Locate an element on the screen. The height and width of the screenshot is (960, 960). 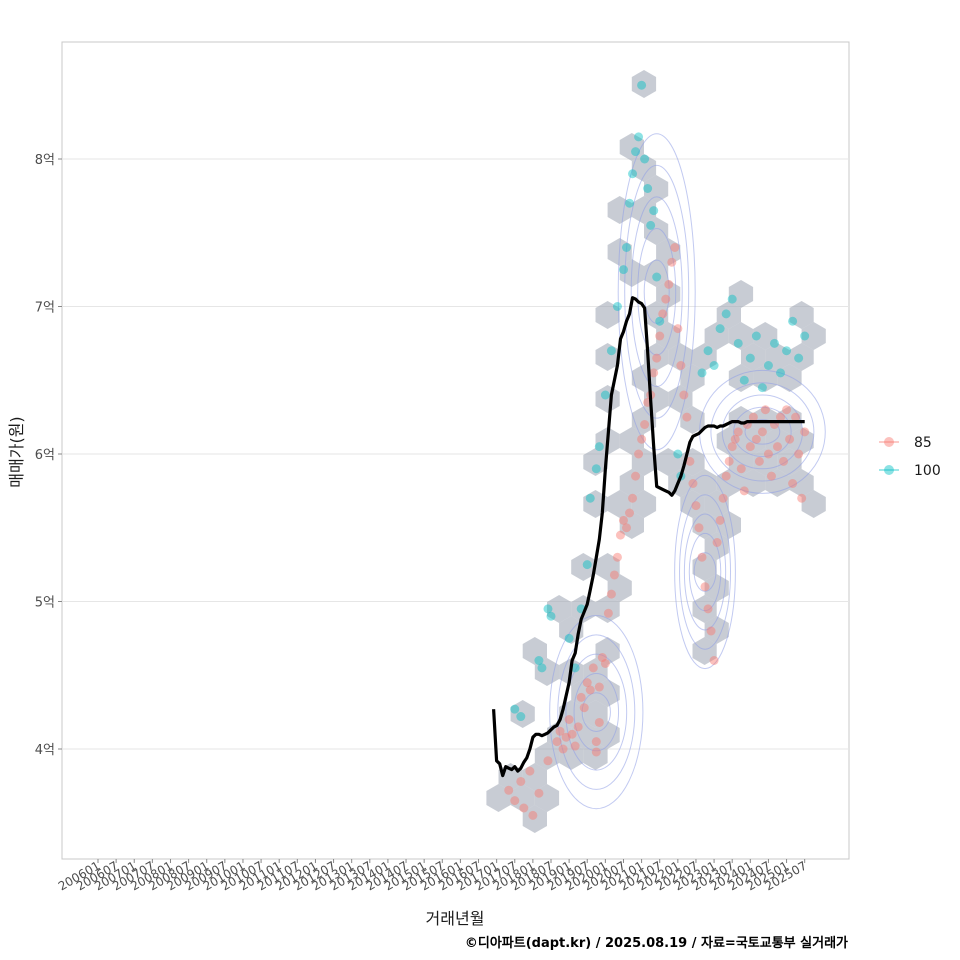
y-tick-label: 8억 is located at coordinates (45, 160).